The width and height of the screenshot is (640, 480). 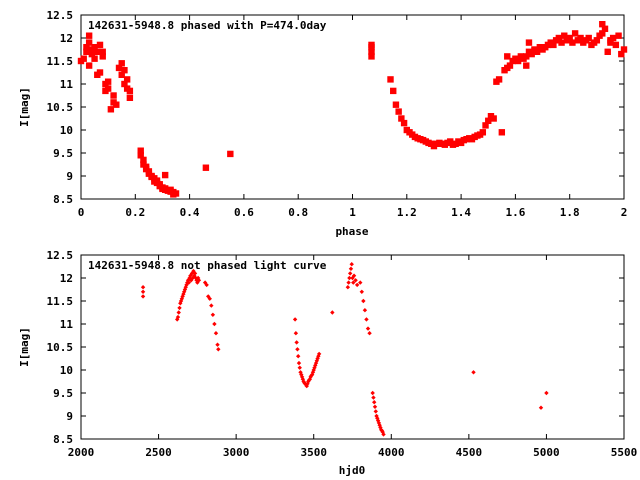 I want to click on x-tick-label: 5500, so click(x=624, y=452).